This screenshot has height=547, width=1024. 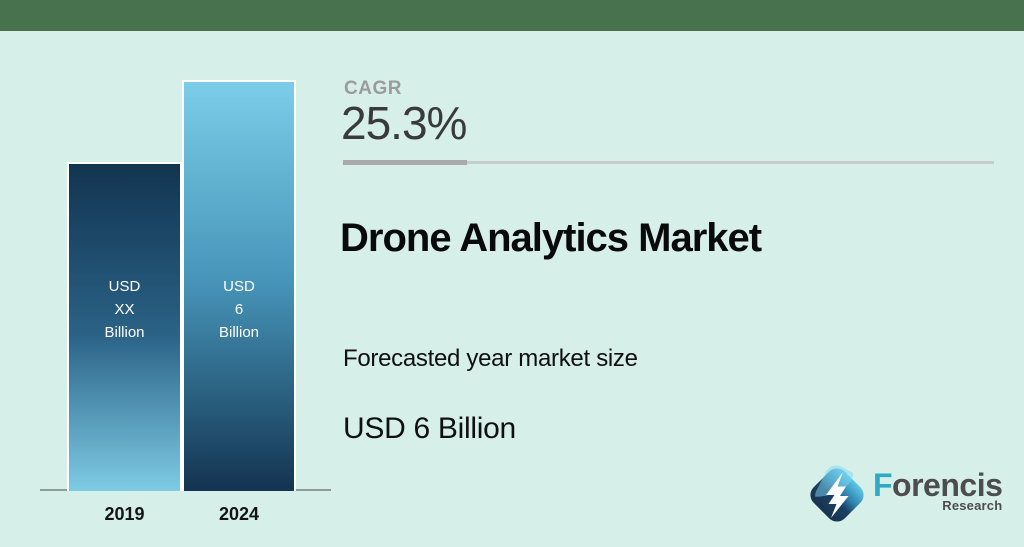 I want to click on bar-2019-line-2: XX, so click(x=124, y=309).